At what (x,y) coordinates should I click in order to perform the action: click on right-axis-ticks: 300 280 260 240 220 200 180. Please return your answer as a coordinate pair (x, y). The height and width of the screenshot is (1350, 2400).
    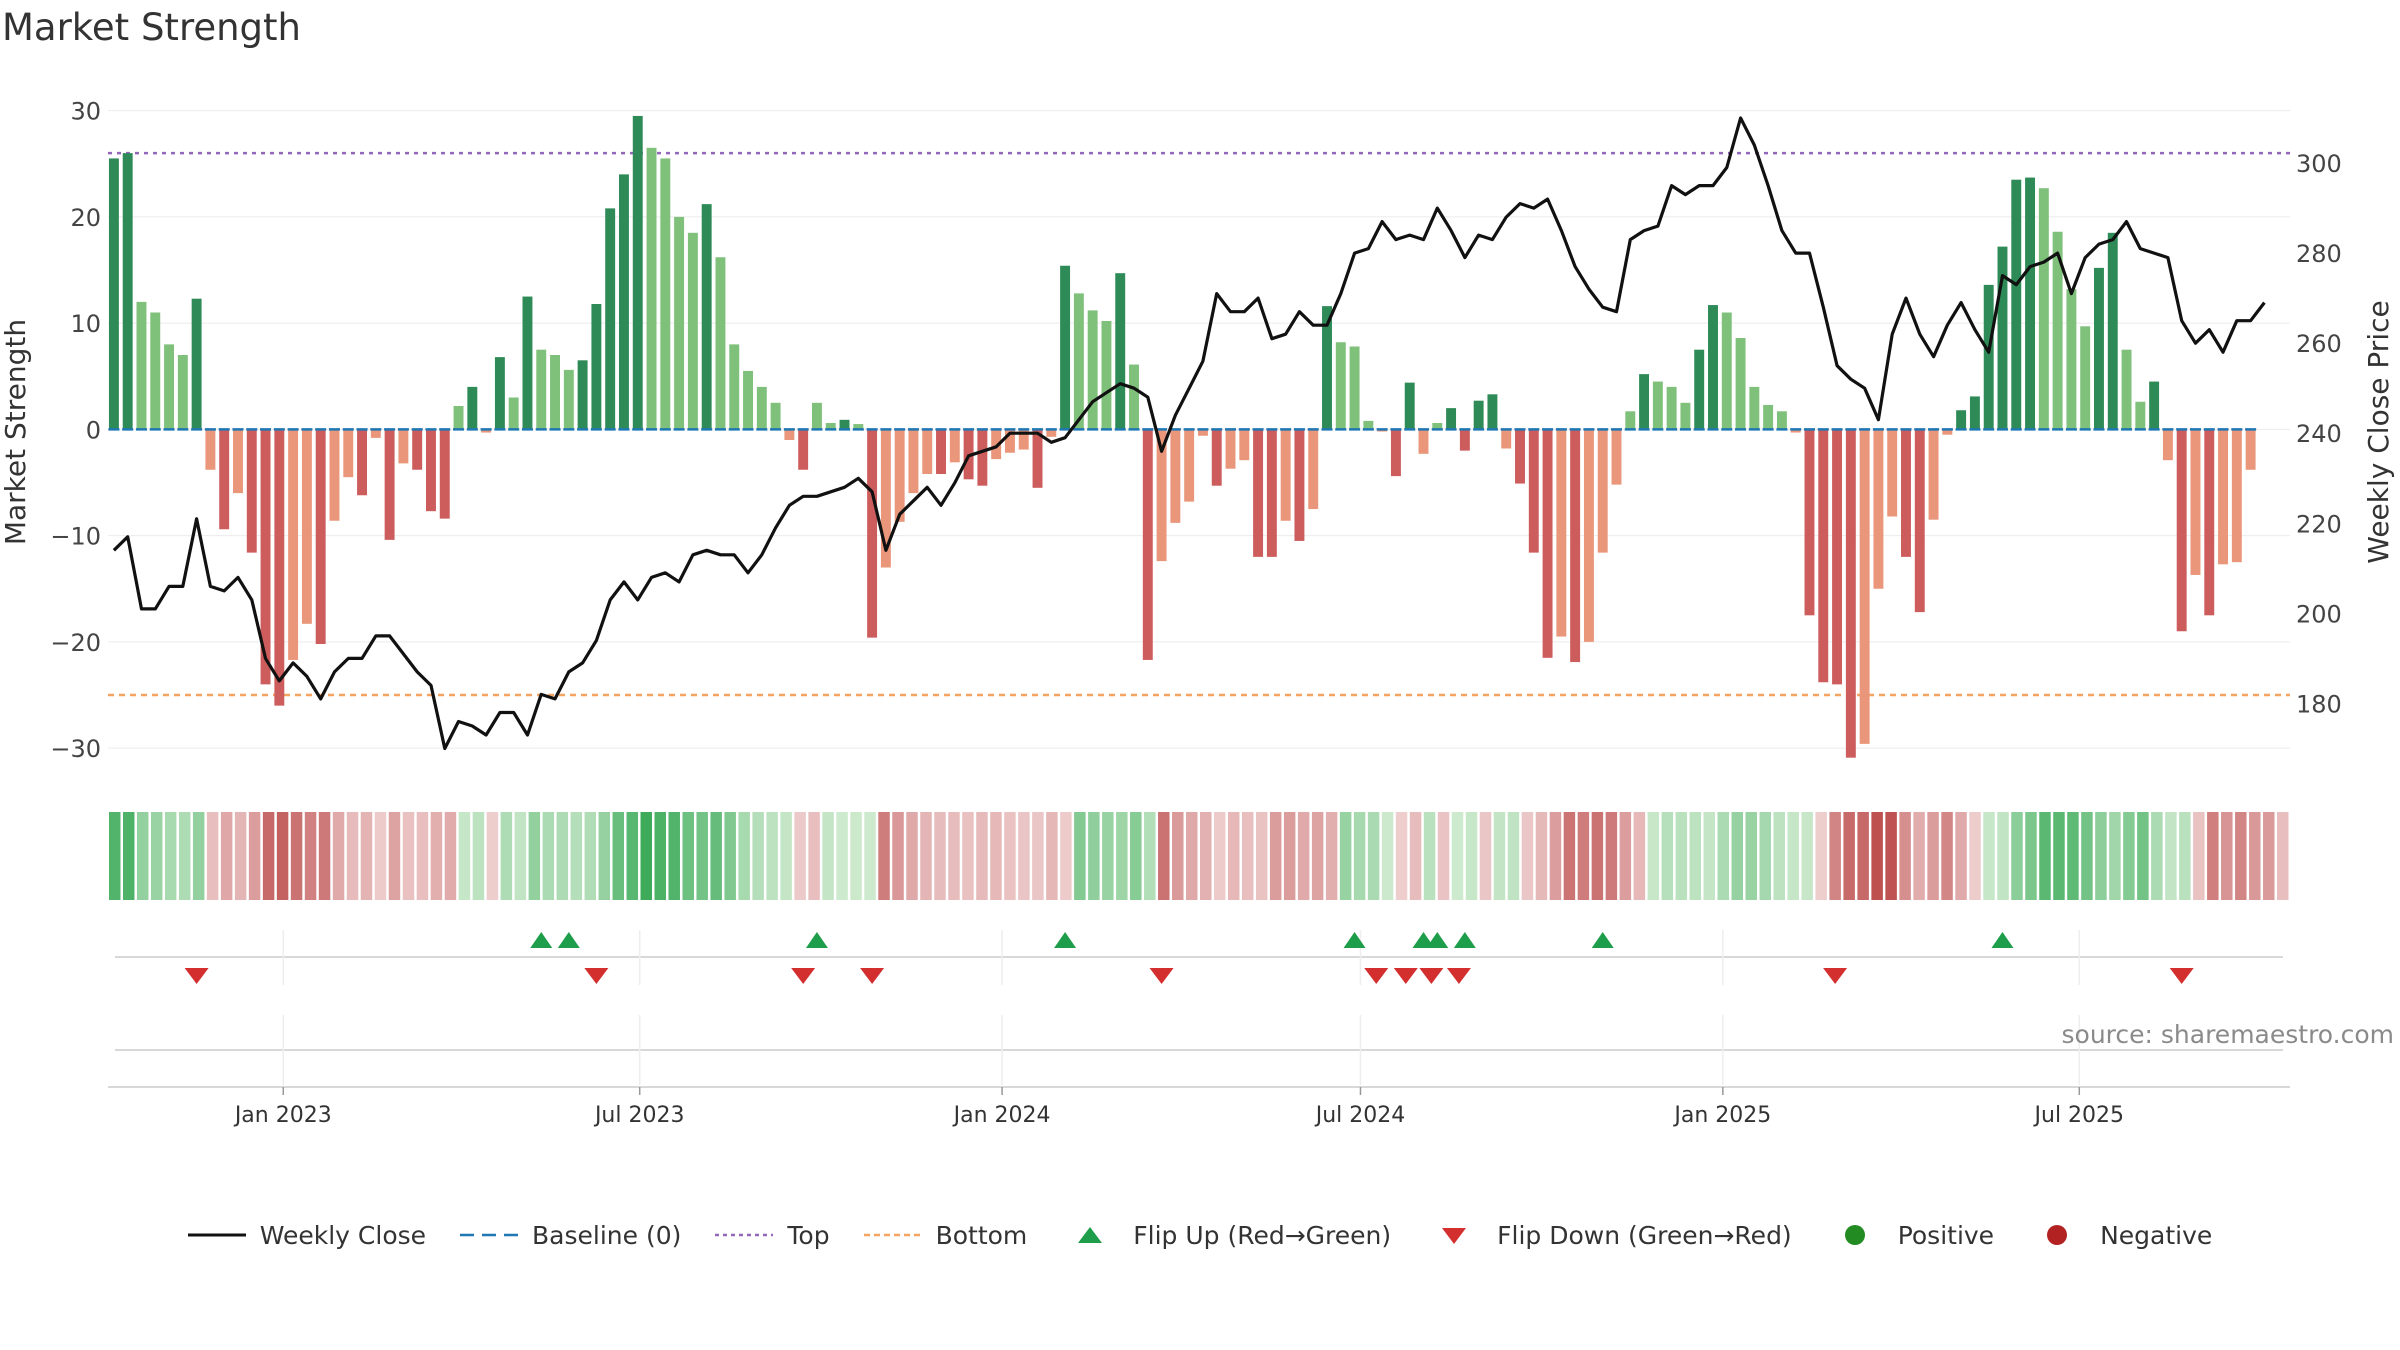
    Looking at the image, I should click on (2319, 434).